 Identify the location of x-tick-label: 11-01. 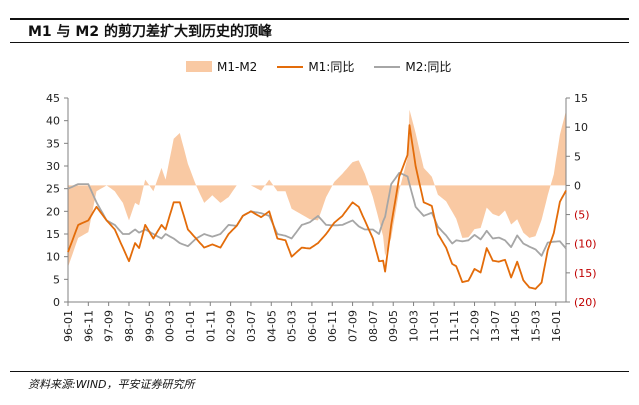
(434, 326).